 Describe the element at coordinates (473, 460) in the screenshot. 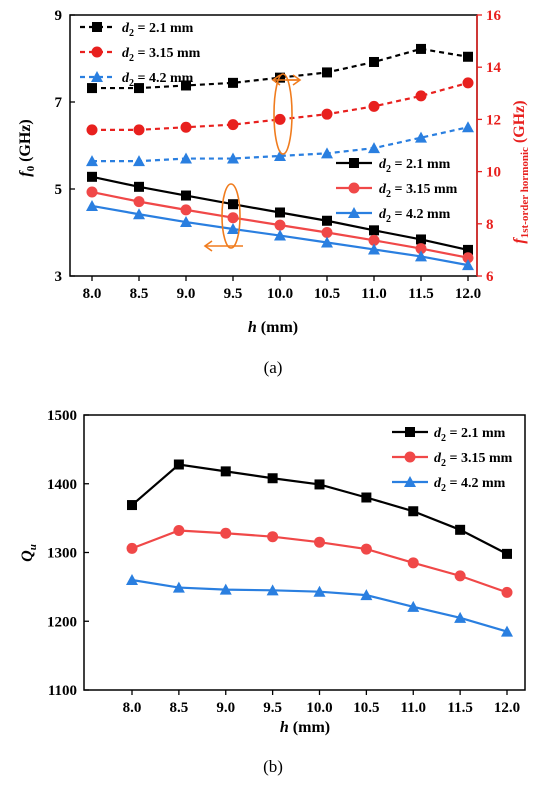

I see `panel-b-legend-label: d2 = 3.15 mm` at that location.